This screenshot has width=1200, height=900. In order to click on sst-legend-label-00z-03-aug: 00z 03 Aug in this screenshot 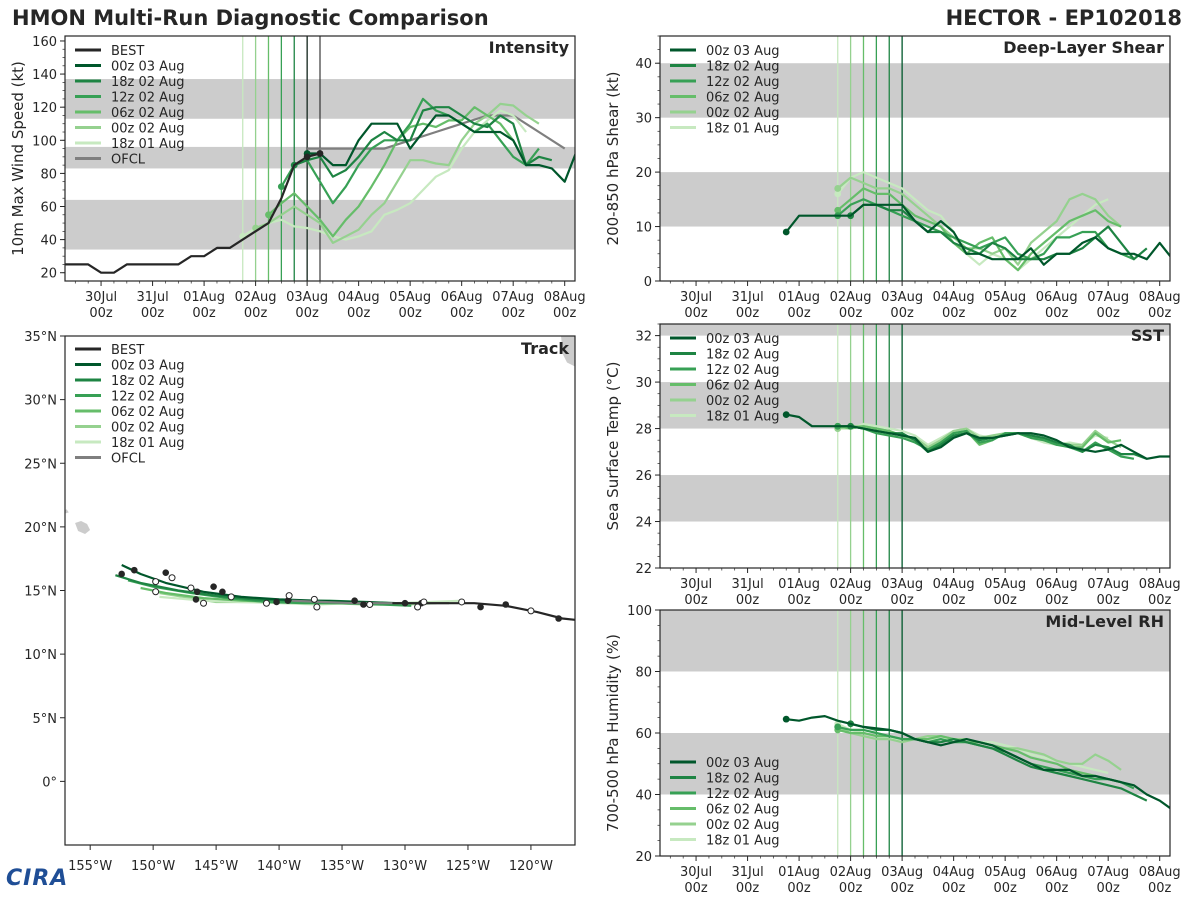, I will do `click(743, 339)`.